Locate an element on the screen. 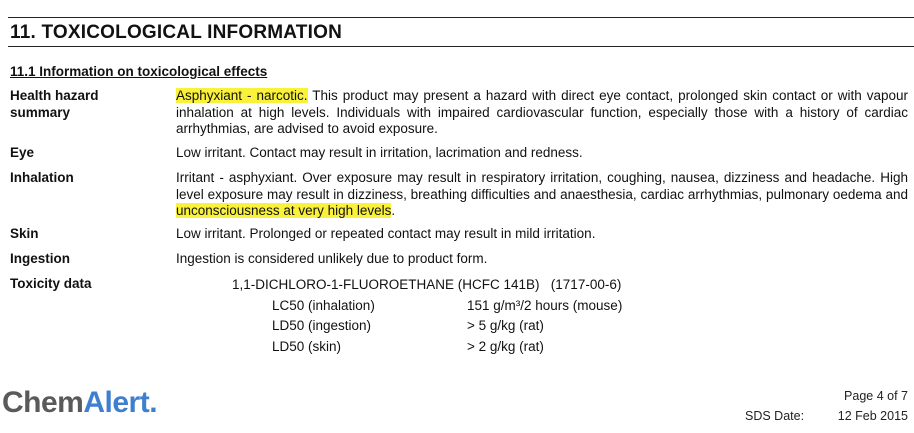 The image size is (914, 433). page-number: Page 4 of 7 is located at coordinates (876, 396).